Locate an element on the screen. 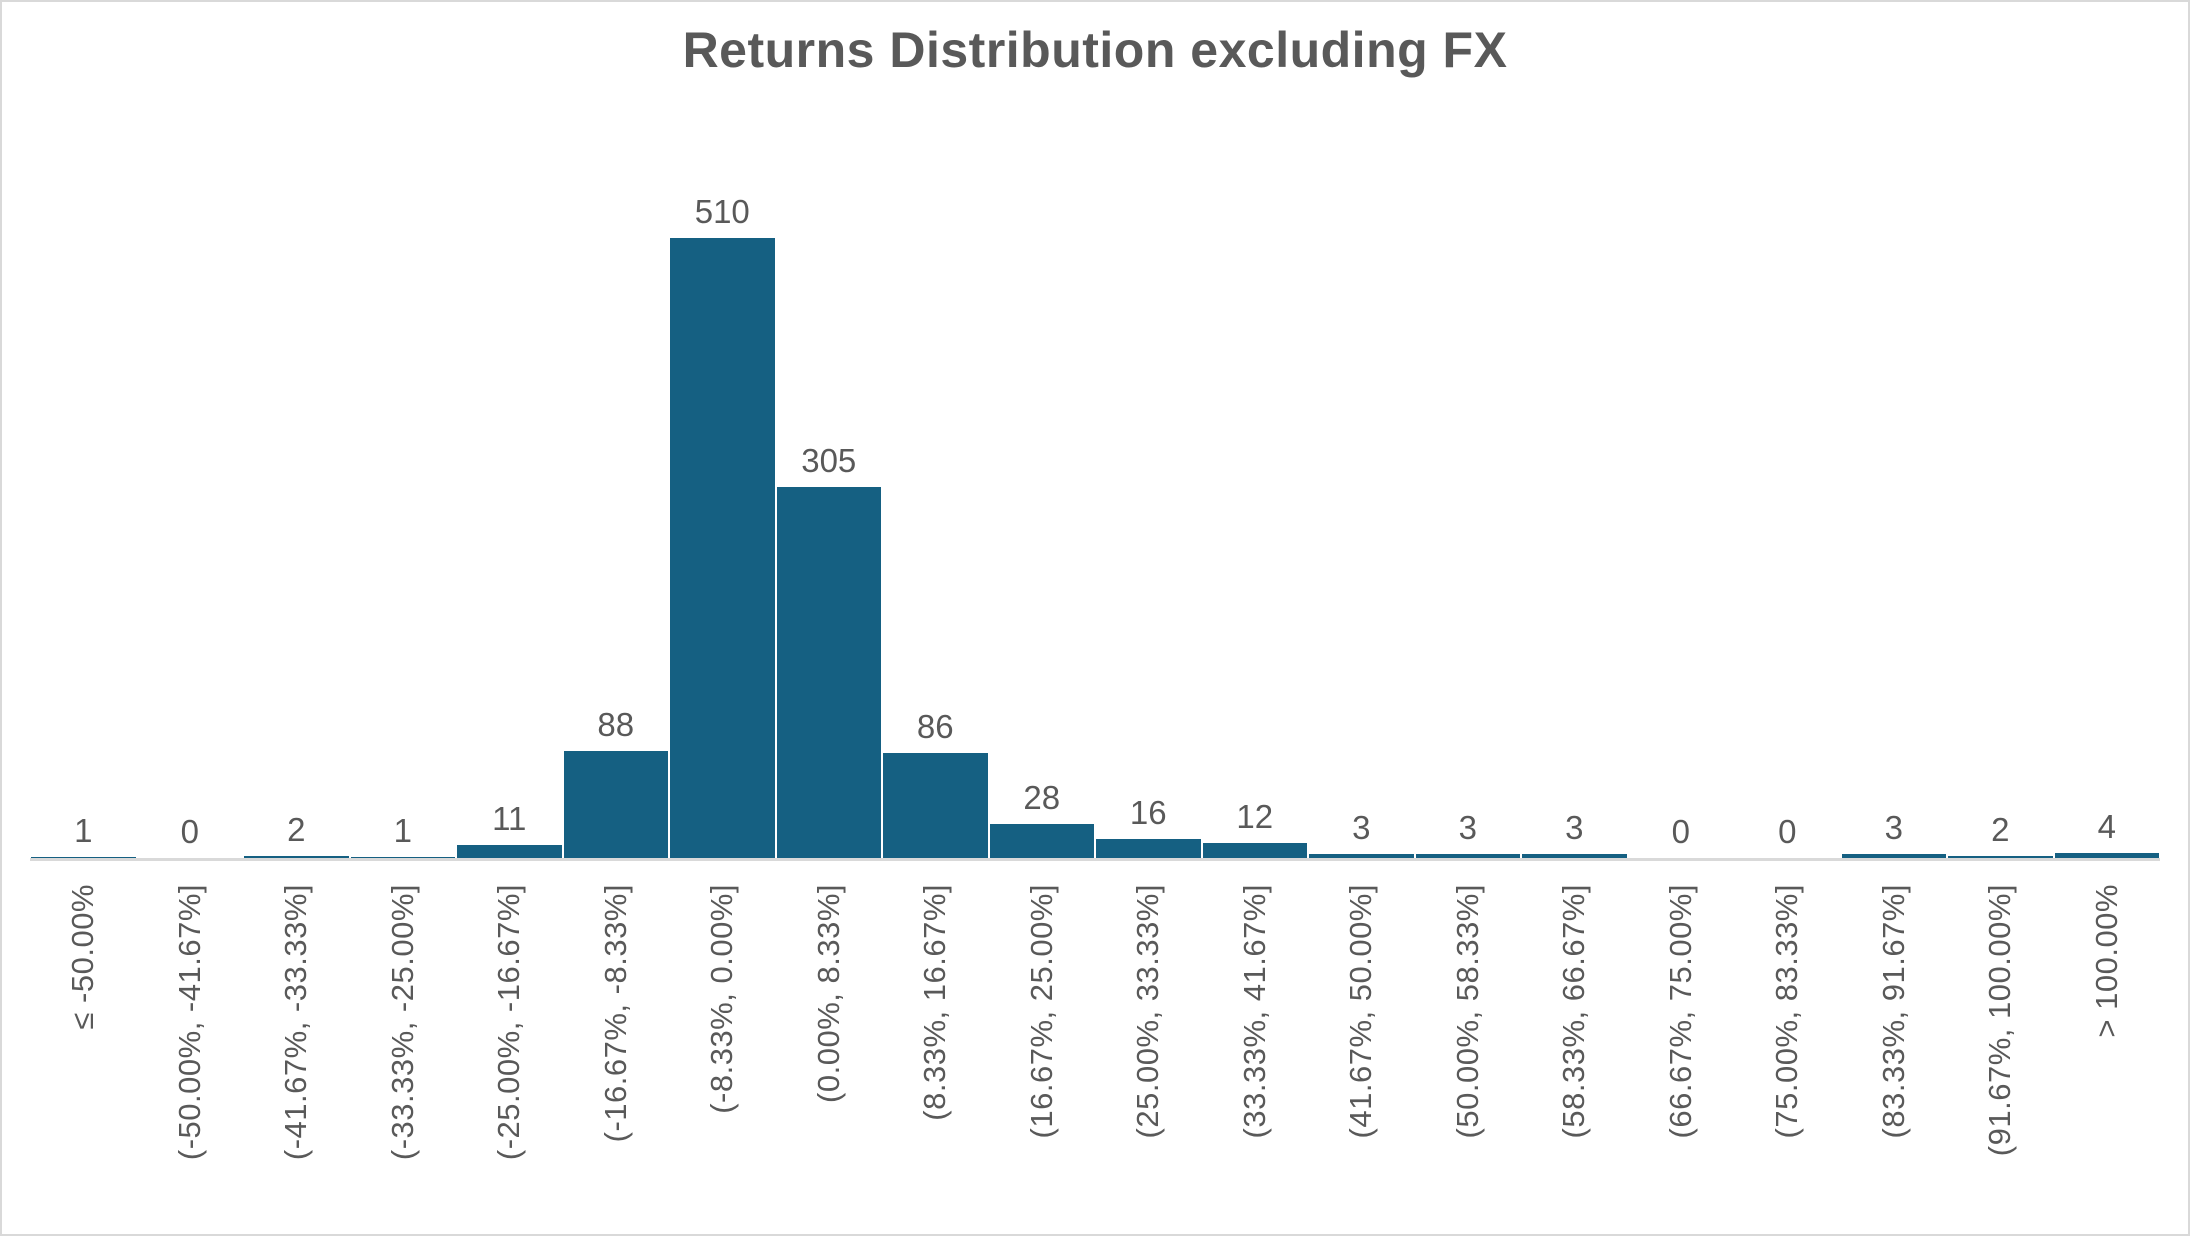  x-axis-label-cell: (75.00%, 83.33%] is located at coordinates (1787, 1059).